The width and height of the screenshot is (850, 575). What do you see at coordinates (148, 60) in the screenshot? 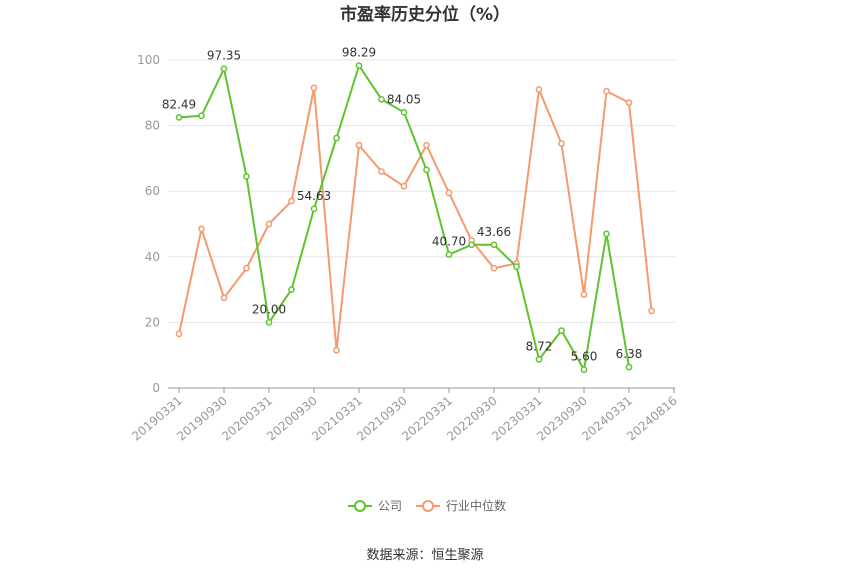
I see `y-tick-label: 100` at bounding box center [148, 60].